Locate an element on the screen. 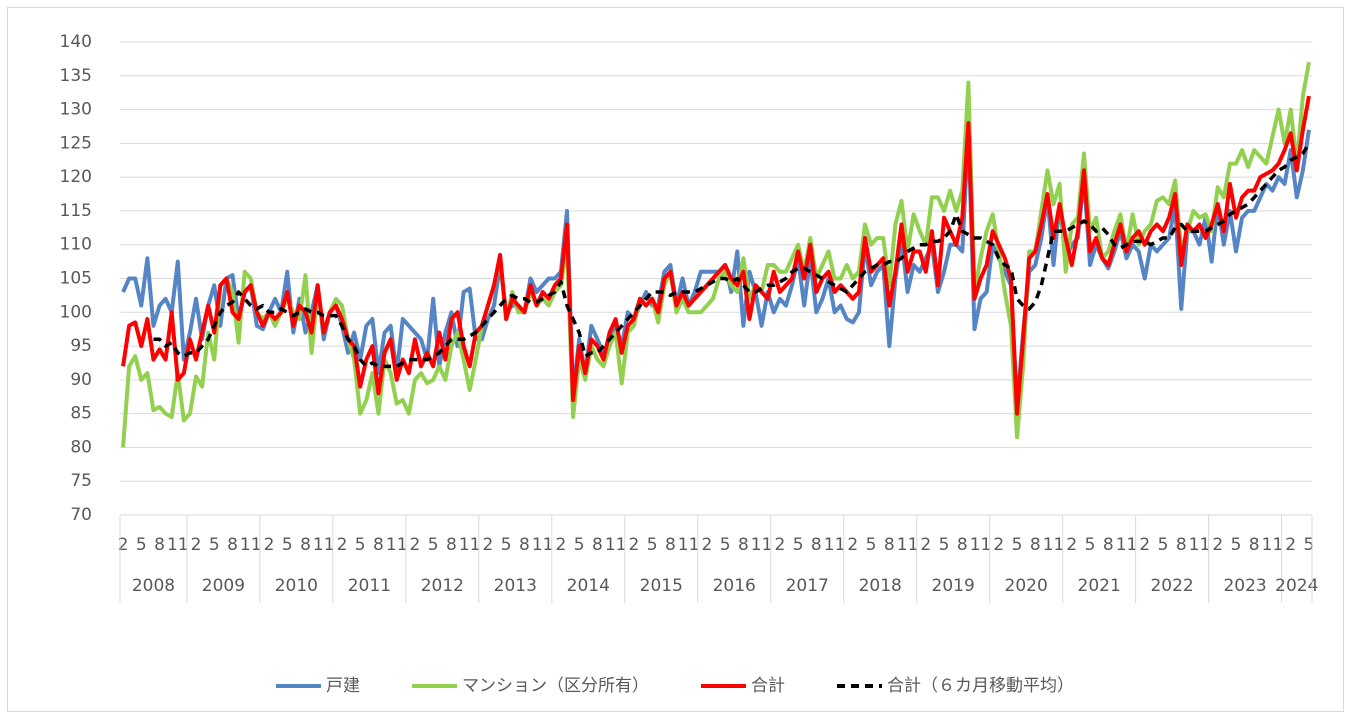 This screenshot has width=1352, height=720. y-tick-label: 140 is located at coordinates (76, 42).